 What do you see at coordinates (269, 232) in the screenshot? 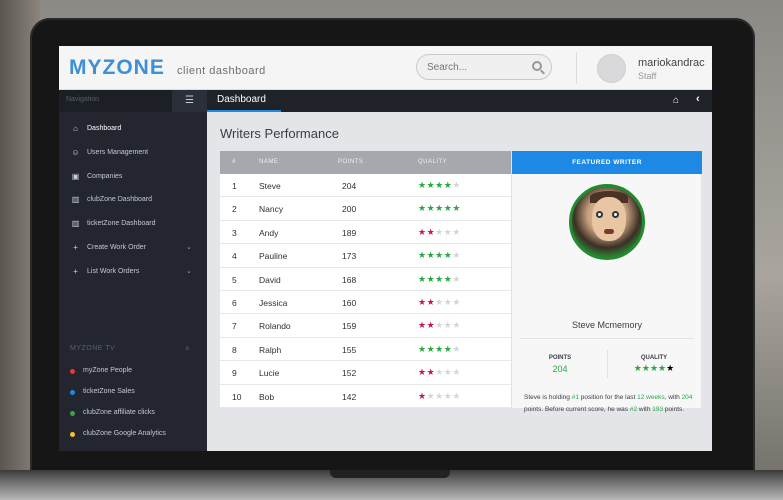
I see `name-cell: Andy` at bounding box center [269, 232].